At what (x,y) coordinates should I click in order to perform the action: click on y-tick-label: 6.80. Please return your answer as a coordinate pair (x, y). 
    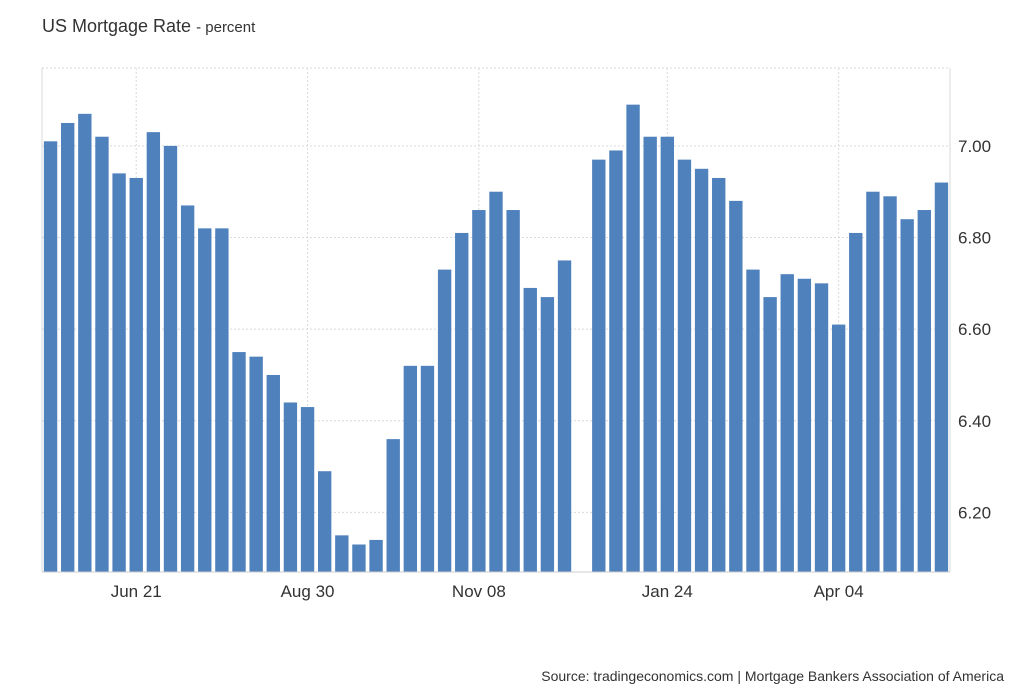
    Looking at the image, I should click on (974, 238).